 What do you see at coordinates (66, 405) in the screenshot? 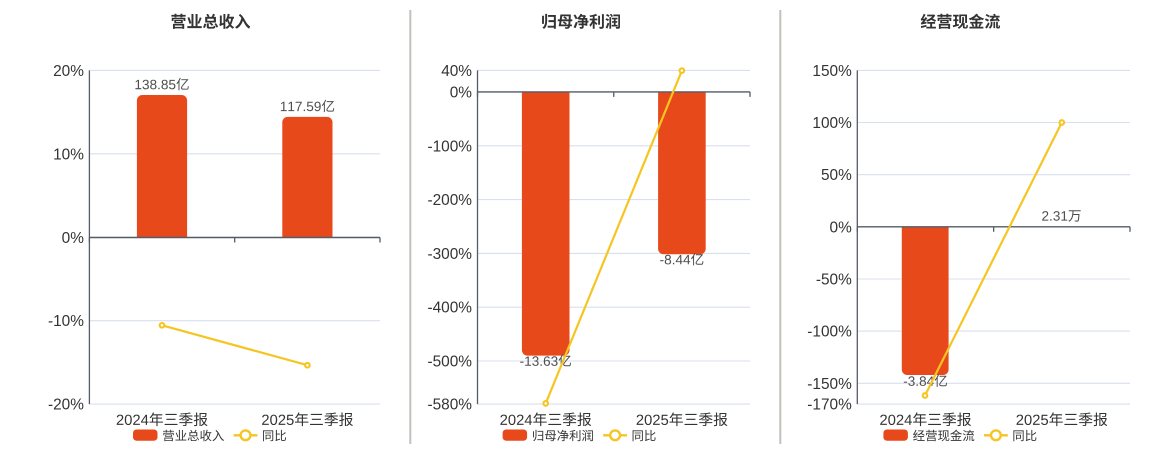
I see `svg-text: -20%` at bounding box center [66, 405].